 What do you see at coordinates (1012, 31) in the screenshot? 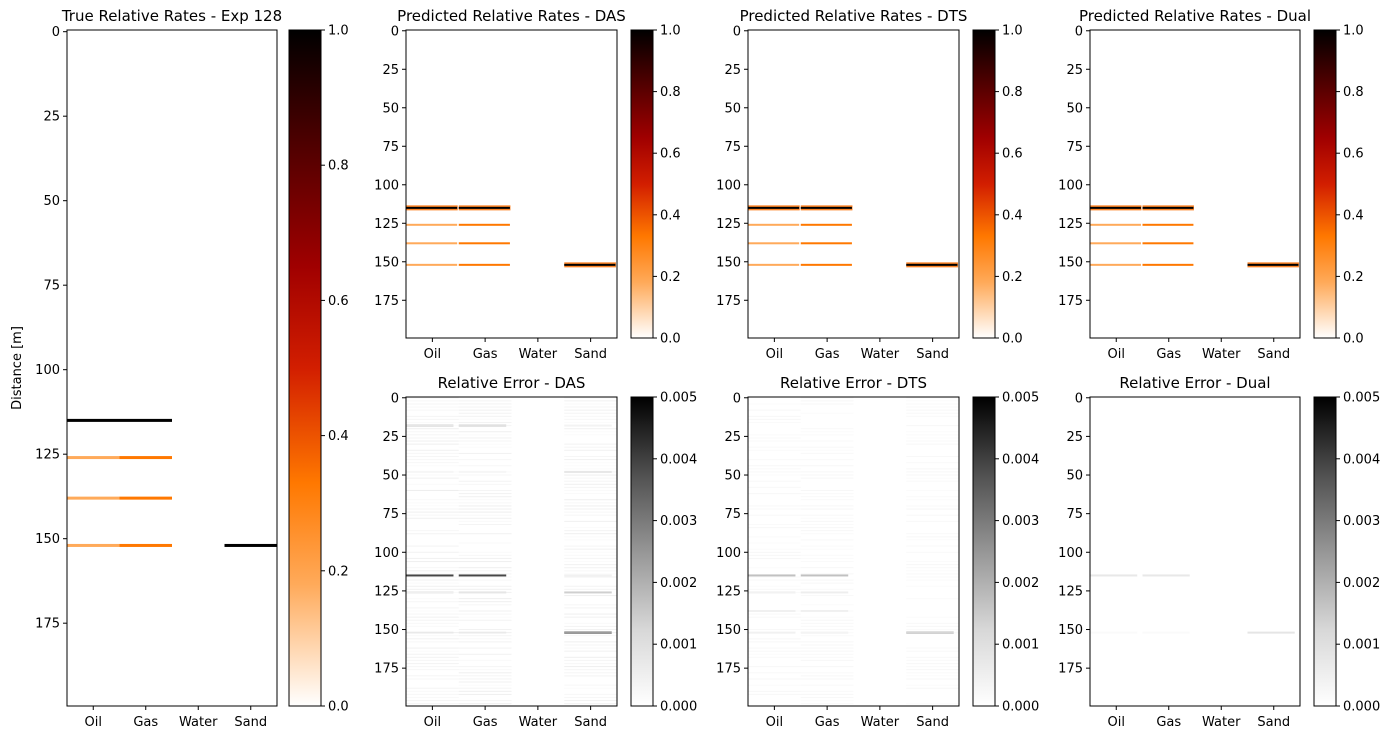
I see `colorbar-tick-label: 1.0` at bounding box center [1012, 31].